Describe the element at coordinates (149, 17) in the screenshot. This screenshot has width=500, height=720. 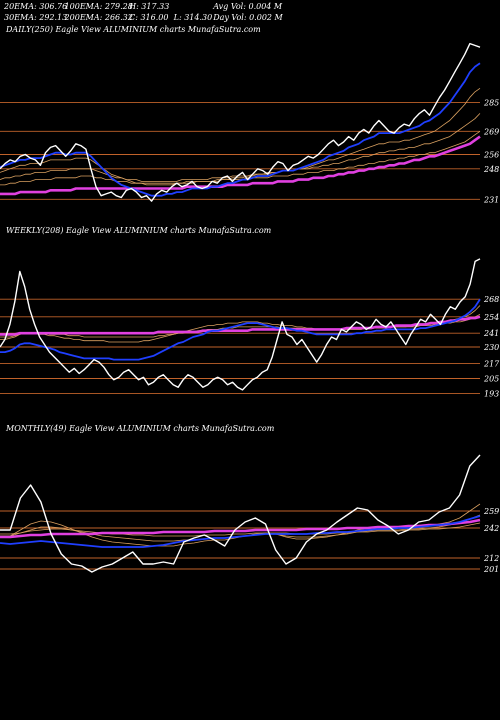
I see `close-value: C: 316.00` at that location.